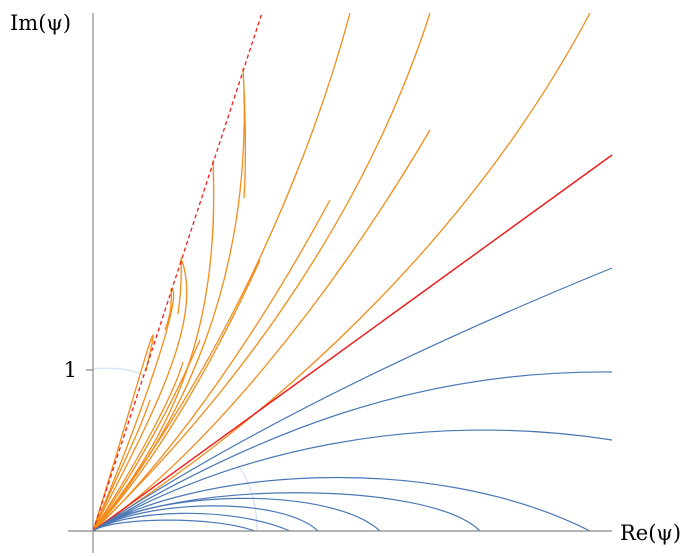  I want to click on y-tick-label: 1, so click(70, 370).